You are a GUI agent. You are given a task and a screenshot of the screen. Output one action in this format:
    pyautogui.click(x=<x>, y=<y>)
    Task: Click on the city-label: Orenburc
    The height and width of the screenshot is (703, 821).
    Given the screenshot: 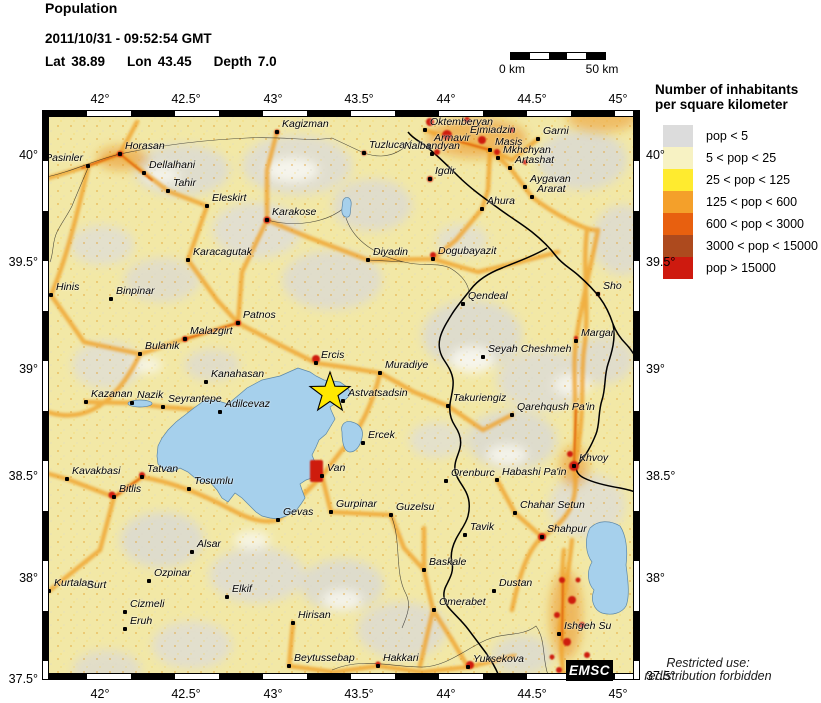 What is the action you would take?
    pyautogui.click(x=473, y=473)
    